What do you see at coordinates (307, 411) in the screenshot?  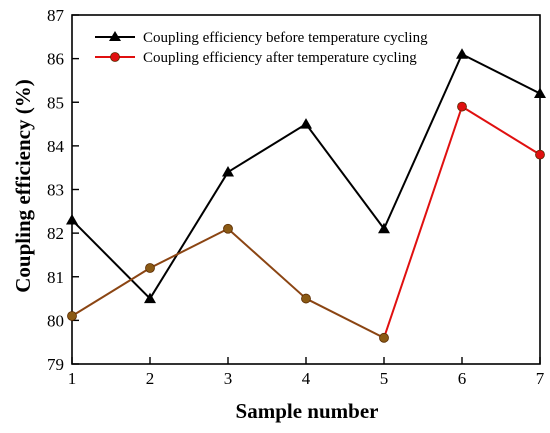 I see `x-axis-title: Sample number` at bounding box center [307, 411].